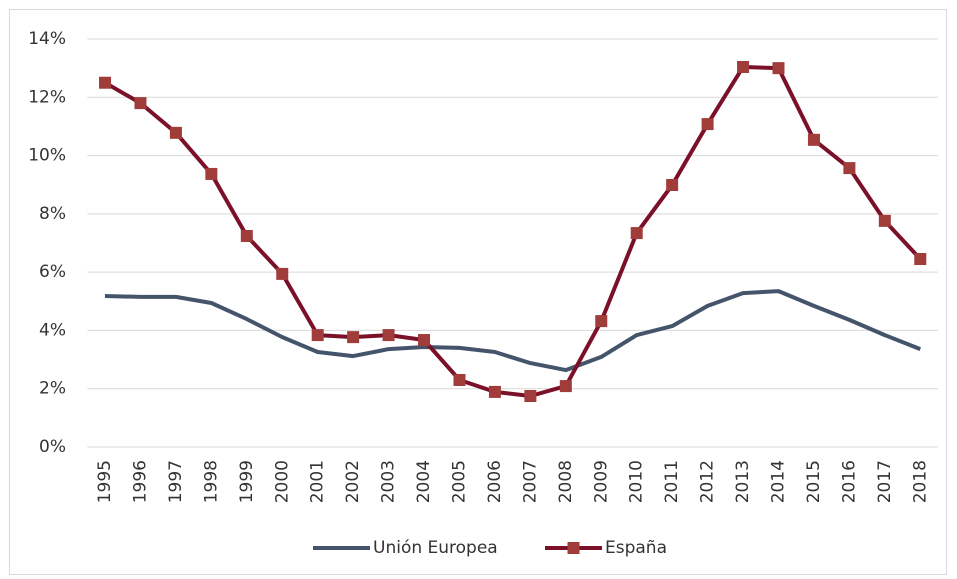 The image size is (957, 579). What do you see at coordinates (105, 481) in the screenshot?
I see `x-tick-label: 1995` at bounding box center [105, 481].